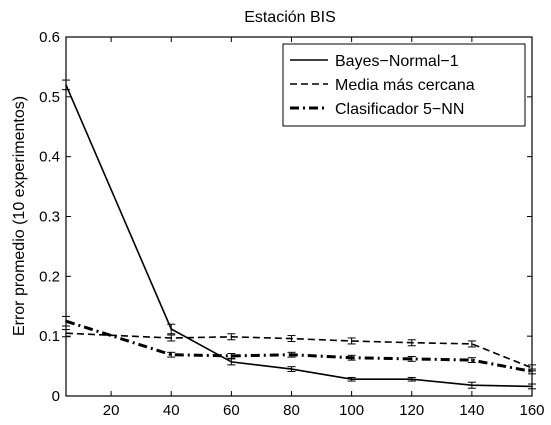 Image resolution: width=551 pixels, height=425 pixels. I want to click on x-tick-label: 120, so click(411, 410).